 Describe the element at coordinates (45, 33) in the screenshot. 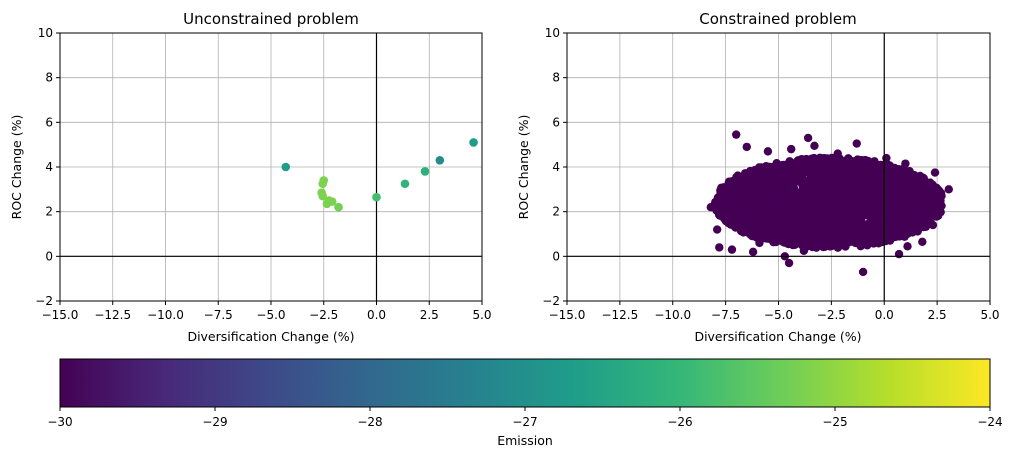

I see `y-tick-label: 10` at that location.